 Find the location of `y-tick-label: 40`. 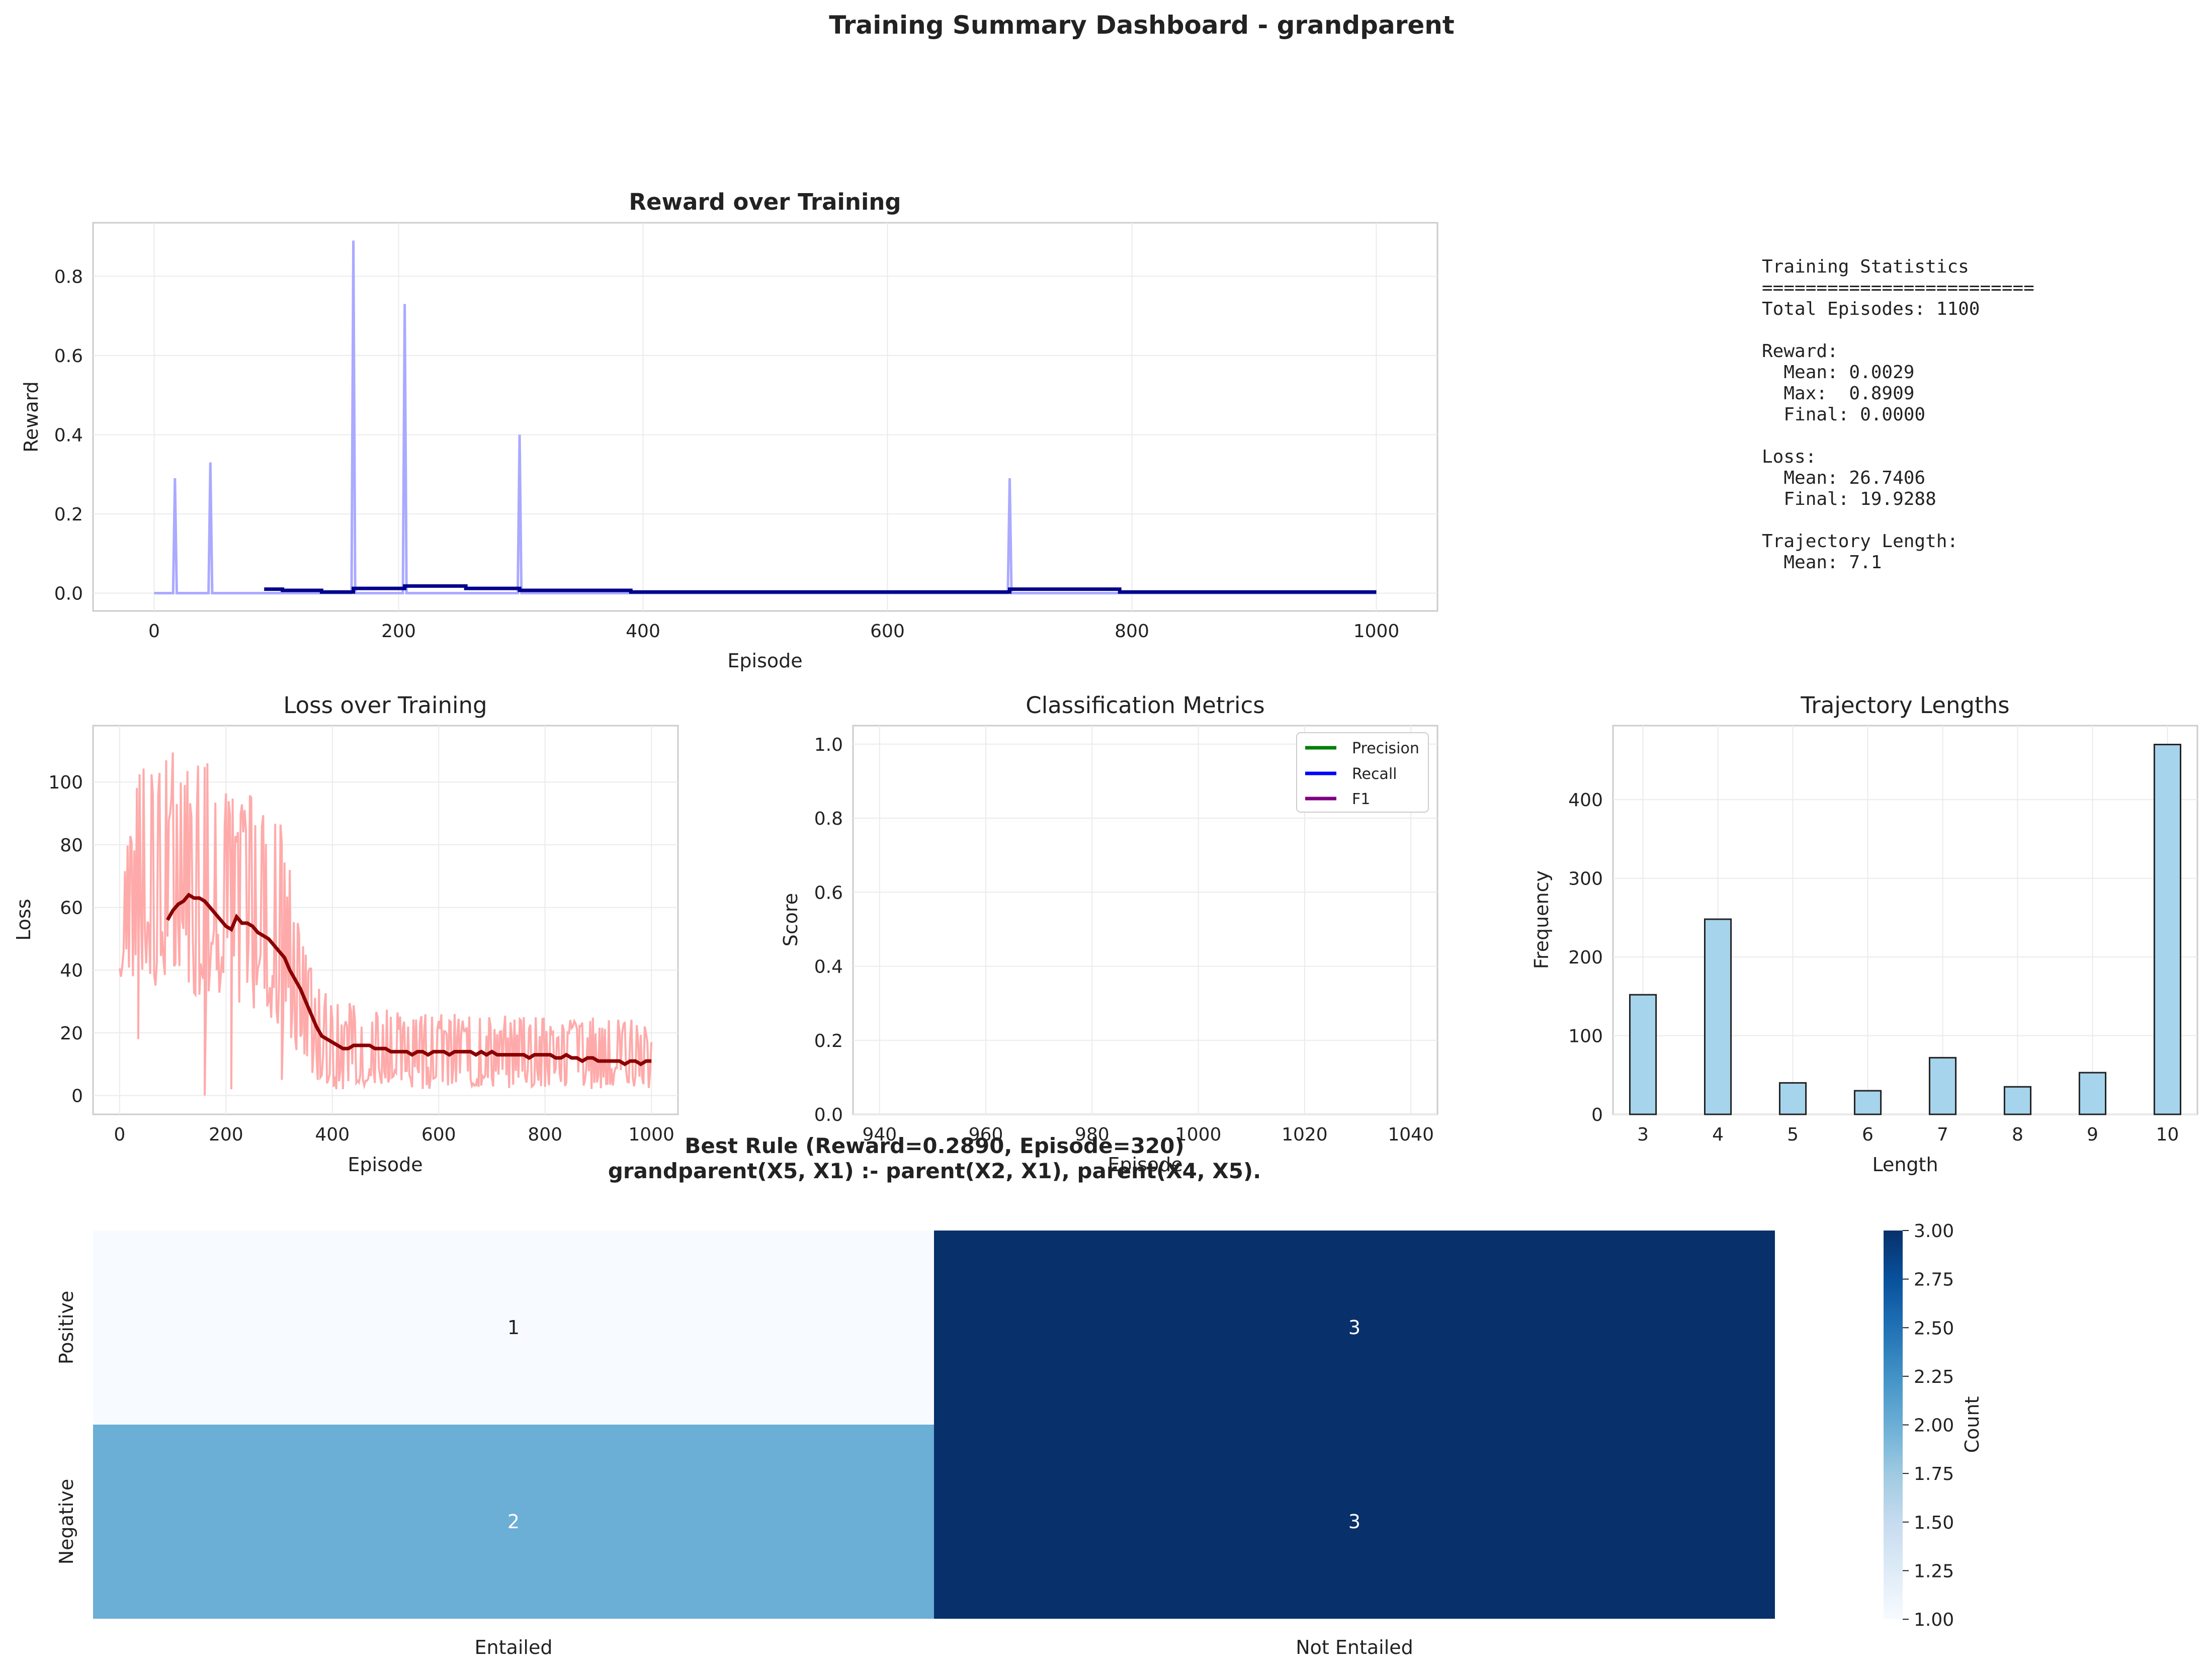

y-tick-label: 40 is located at coordinates (71, 971).